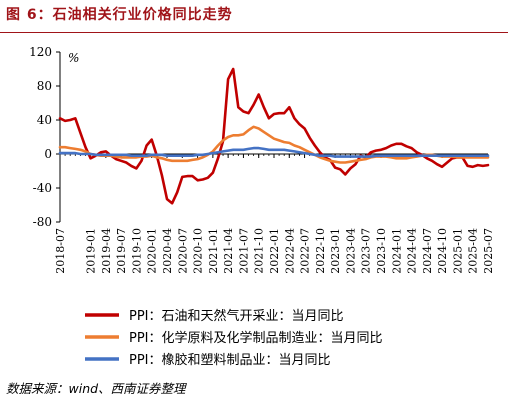  Describe the element at coordinates (106, 251) in the screenshot. I see `x-tick-label: 2019-04` at that location.